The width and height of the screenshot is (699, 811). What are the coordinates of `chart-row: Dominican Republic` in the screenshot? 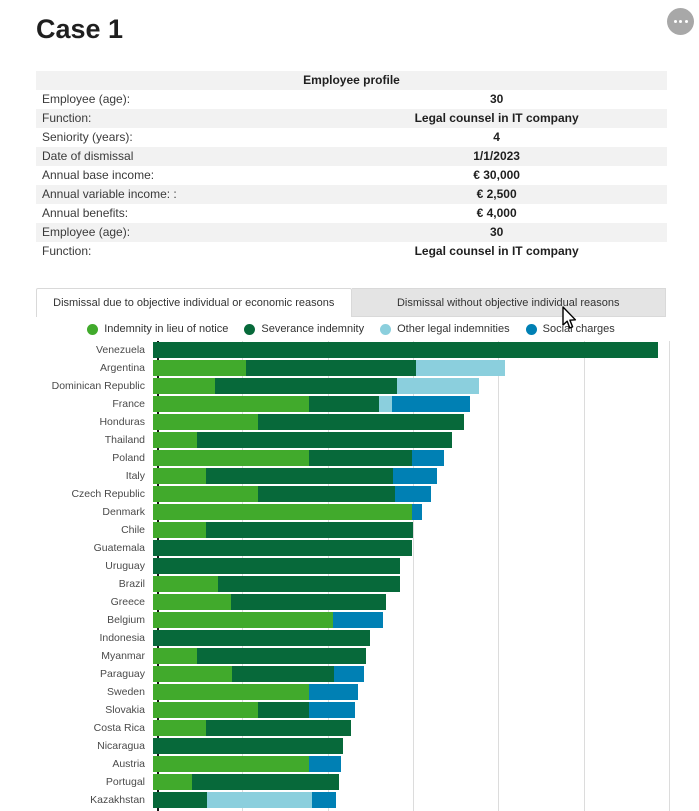 It's located at (367, 386).